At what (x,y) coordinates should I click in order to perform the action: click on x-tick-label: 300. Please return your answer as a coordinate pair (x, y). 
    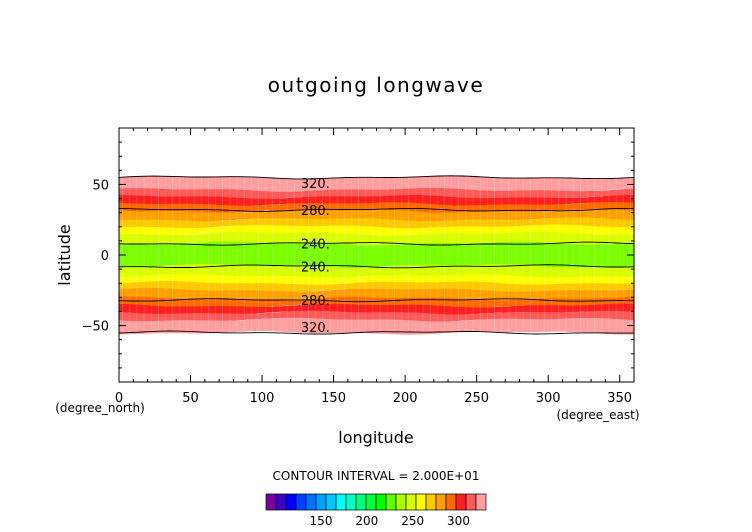
    Looking at the image, I should click on (548, 398).